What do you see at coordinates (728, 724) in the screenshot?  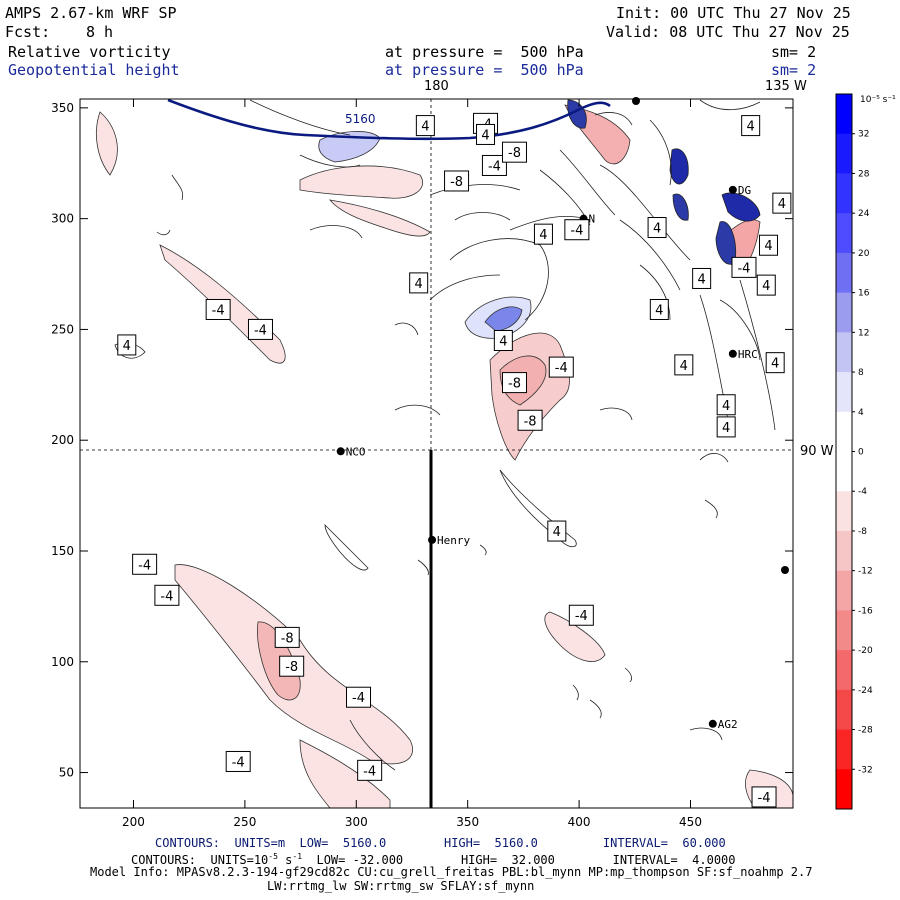 I see `station-label: AG2` at bounding box center [728, 724].